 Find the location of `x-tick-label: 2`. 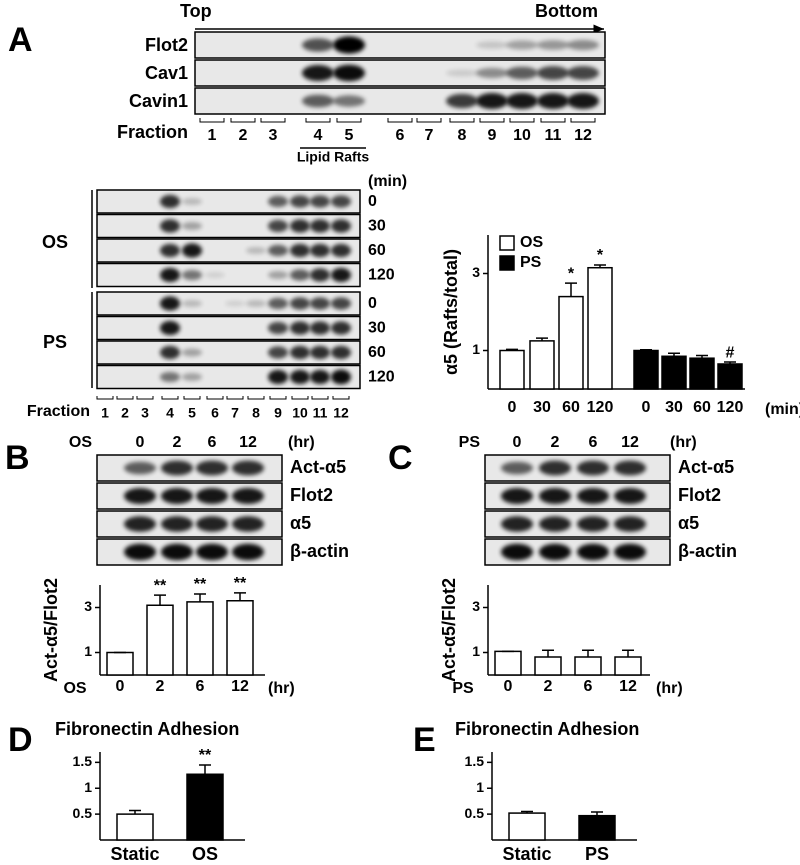

x-tick-label: 2 is located at coordinates (548, 686).